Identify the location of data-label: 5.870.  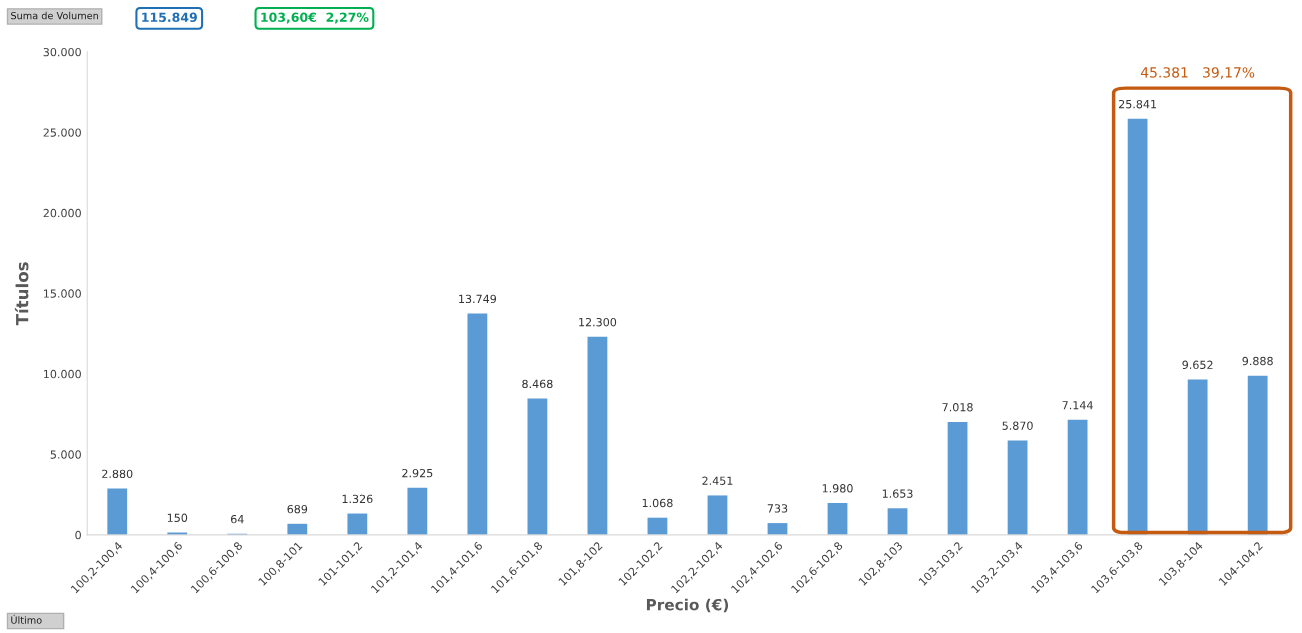
(1017, 425).